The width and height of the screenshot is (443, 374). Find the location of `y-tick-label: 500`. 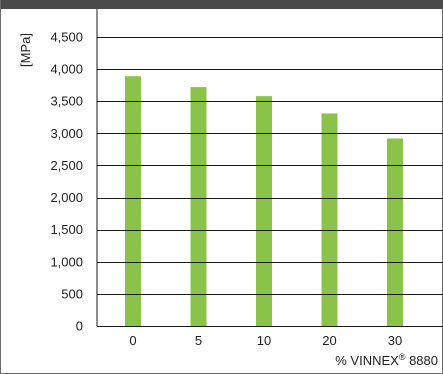

y-tick-label: 500 is located at coordinates (72, 293).